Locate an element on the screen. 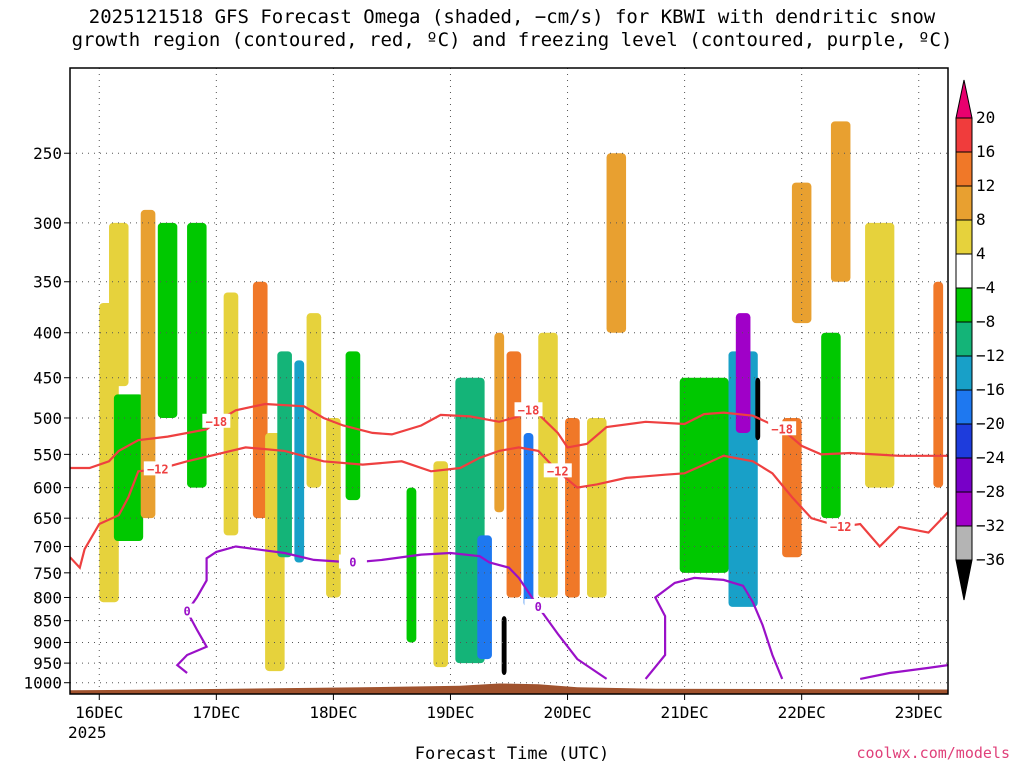 Image resolution: width=1024 pixels, height=768 pixels. ground-surface is located at coordinates (509, 688).